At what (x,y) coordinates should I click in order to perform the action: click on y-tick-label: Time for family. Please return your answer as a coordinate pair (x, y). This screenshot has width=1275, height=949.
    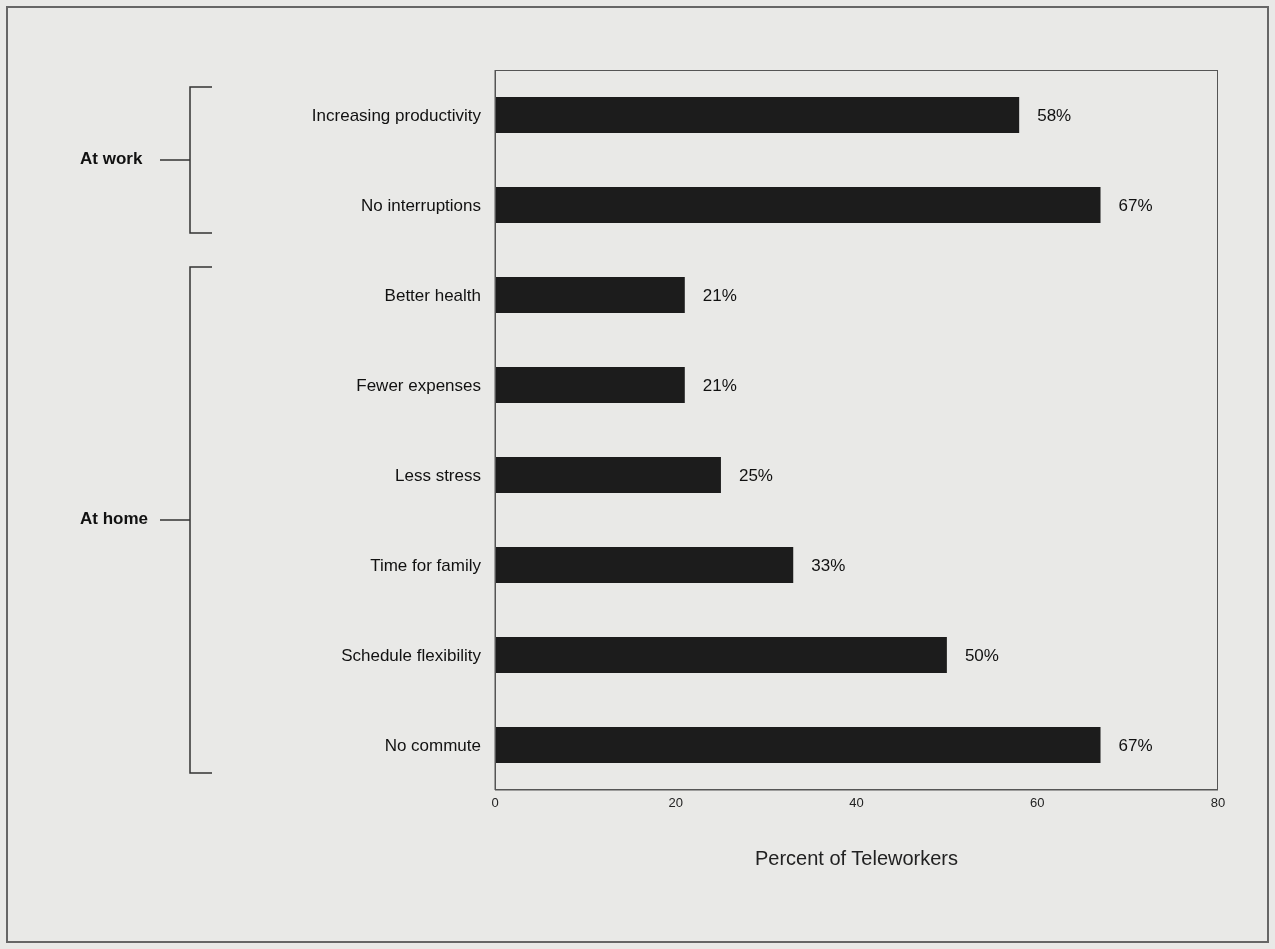
    Looking at the image, I should click on (426, 566).